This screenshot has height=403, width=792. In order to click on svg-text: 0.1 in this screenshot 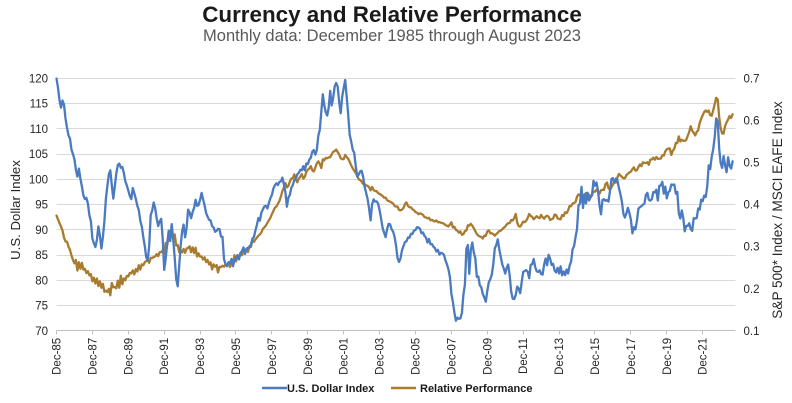, I will do `click(752, 332)`.